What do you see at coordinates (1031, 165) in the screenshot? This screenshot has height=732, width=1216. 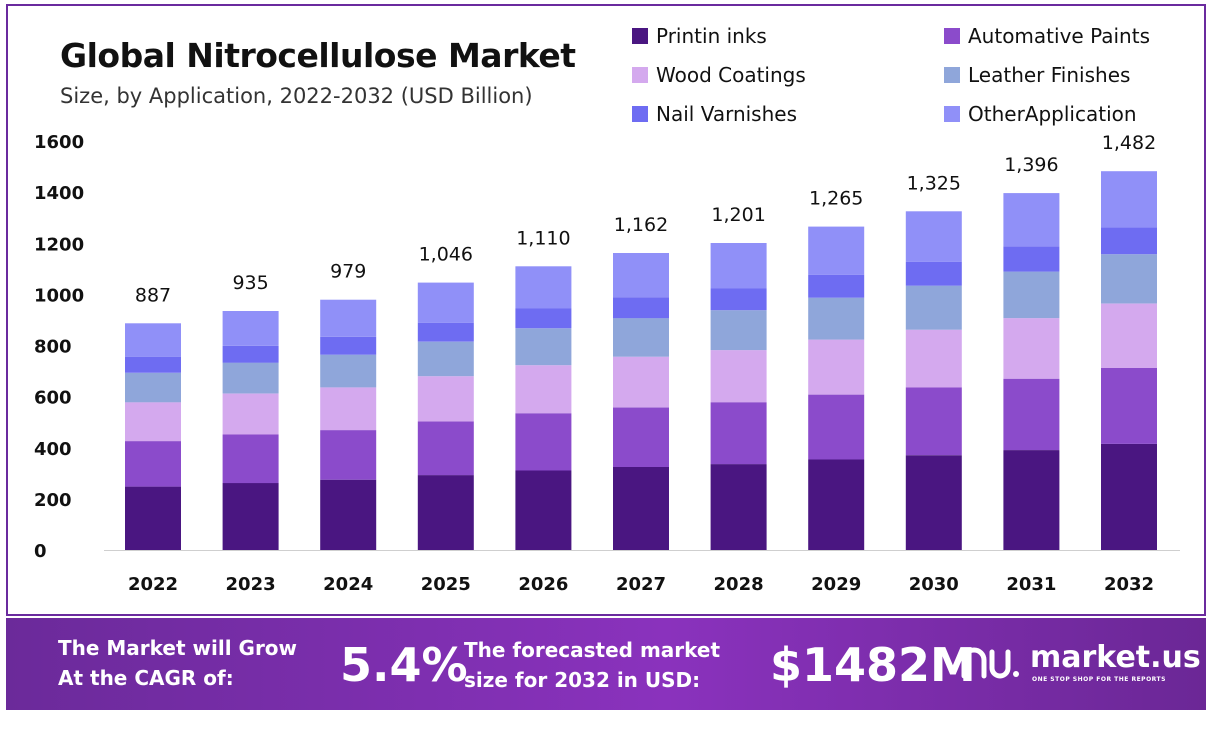 I see `total-data-label: 1,396` at bounding box center [1031, 165].